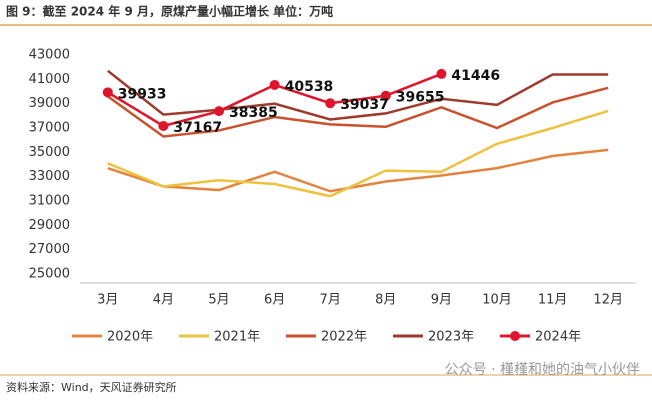 The width and height of the screenshot is (652, 403). What do you see at coordinates (330, 300) in the screenshot?
I see `x-tick-label: 7月` at bounding box center [330, 300].